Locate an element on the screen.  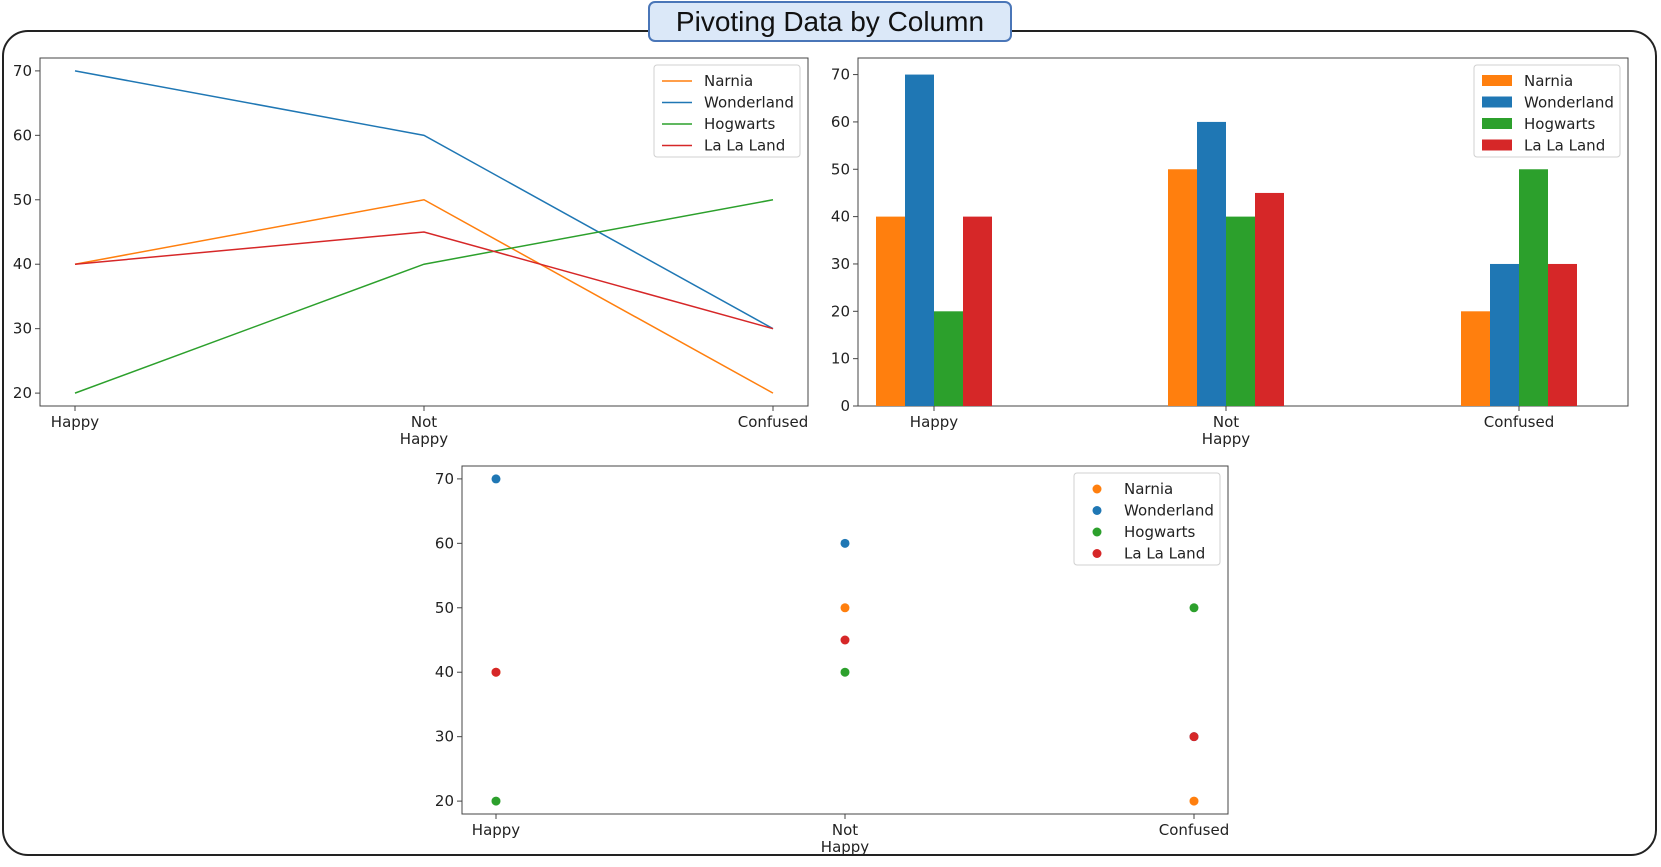
legend-line: Narnia Wonderland Hogwarts La La Land is located at coordinates (727, 111).